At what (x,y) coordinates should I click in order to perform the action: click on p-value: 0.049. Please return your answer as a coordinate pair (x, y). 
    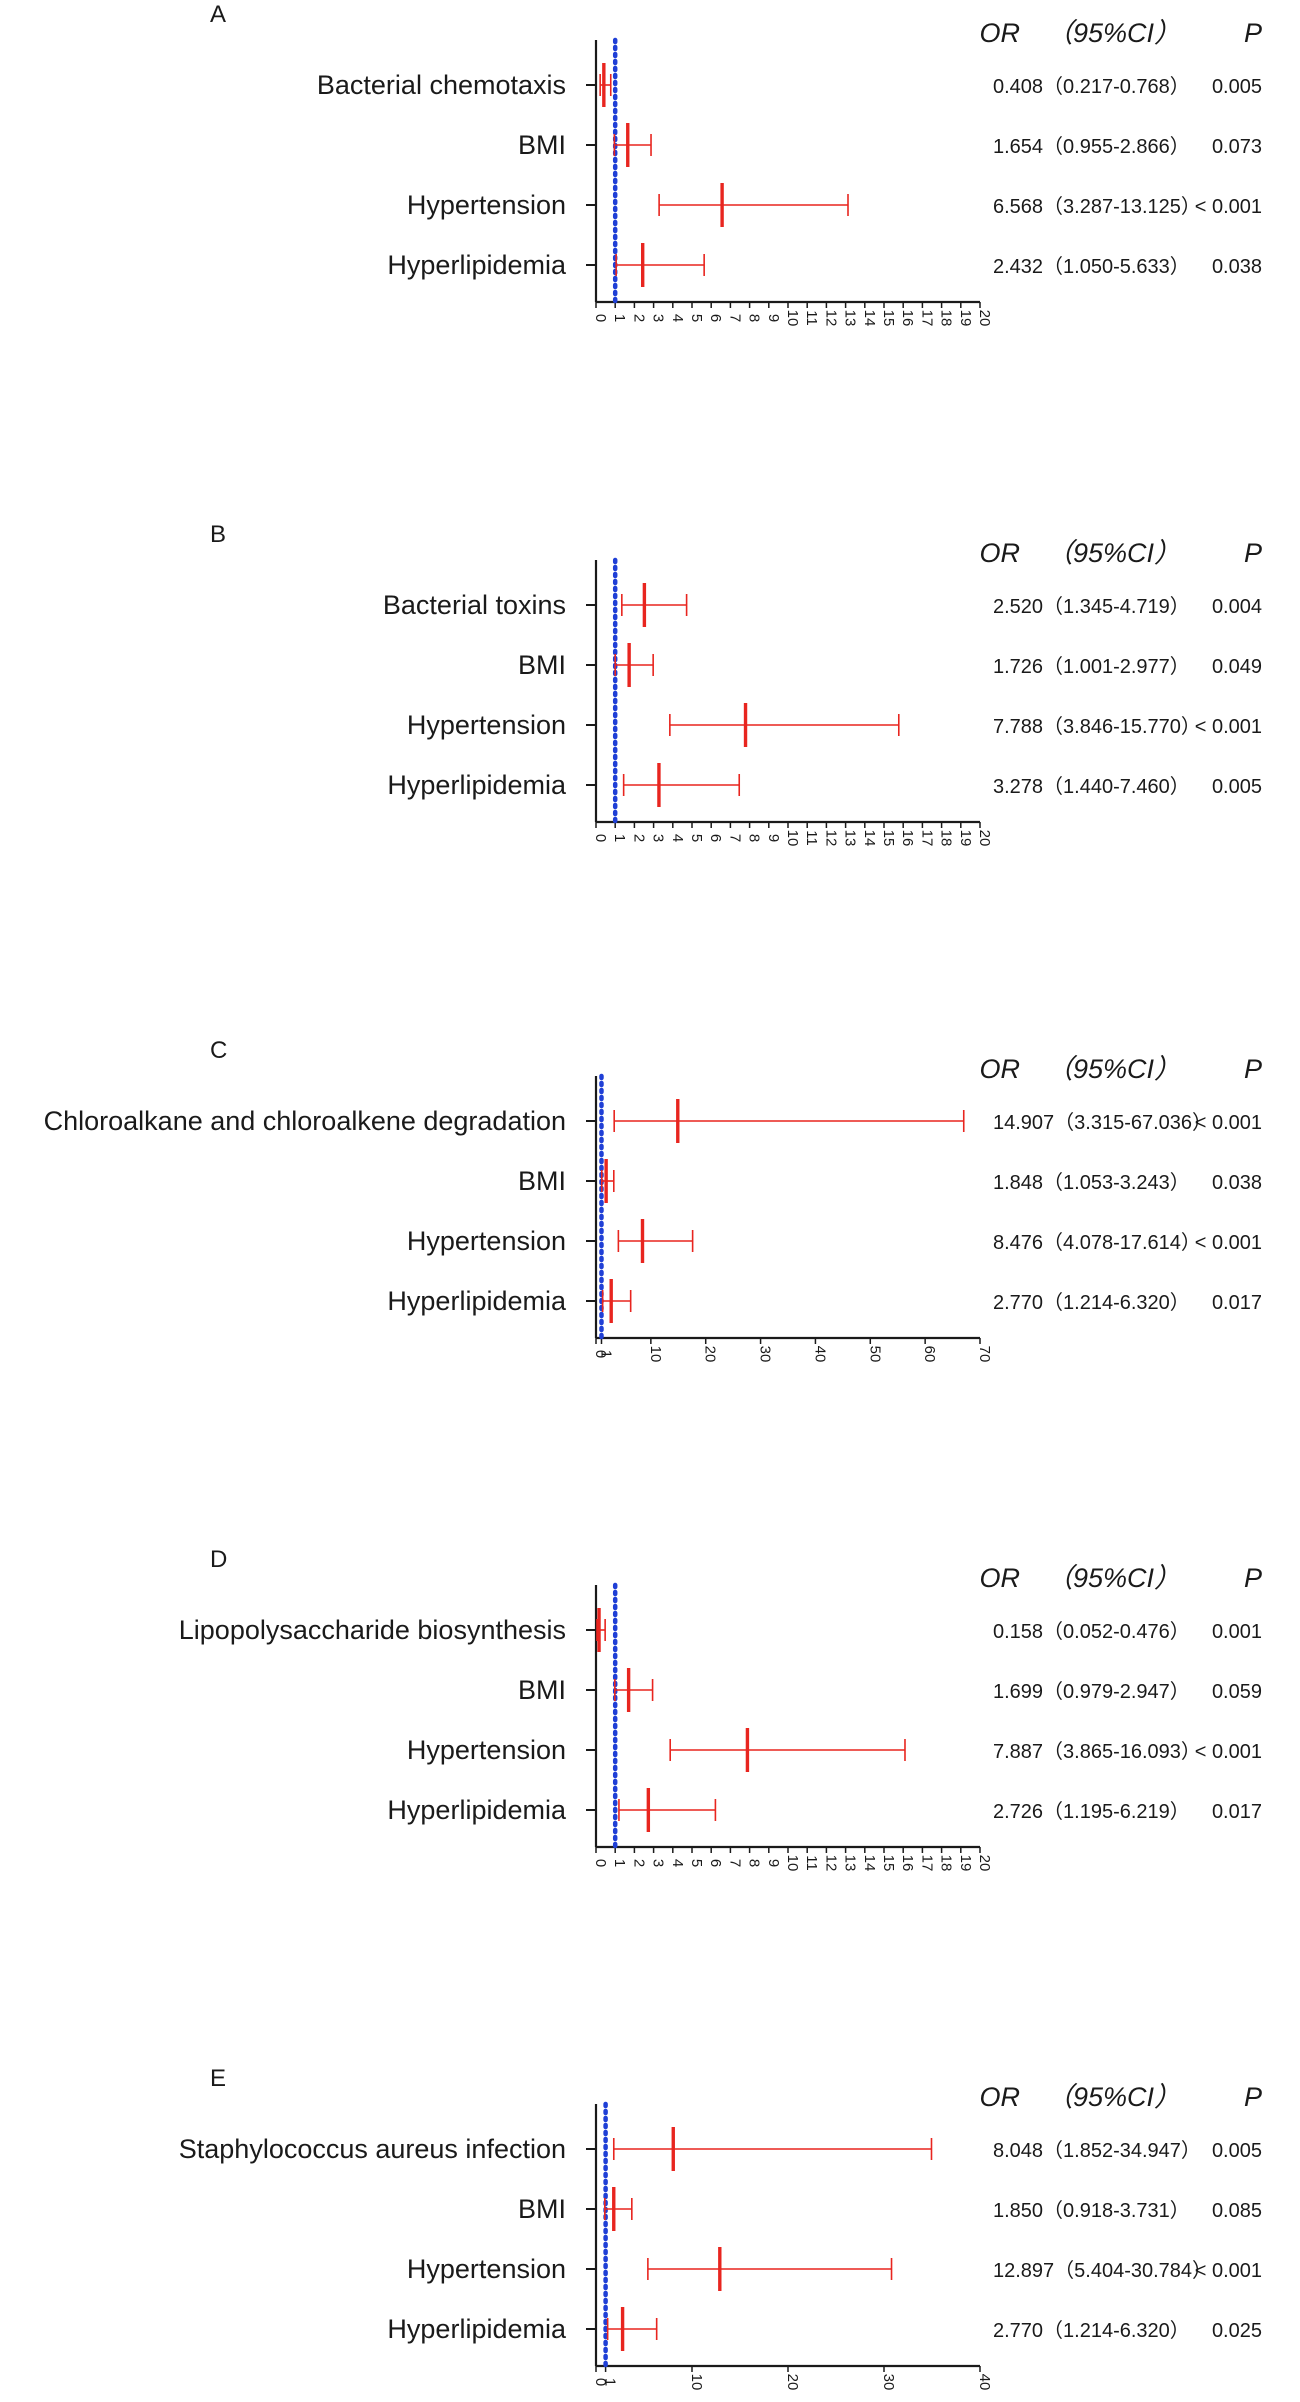
    Looking at the image, I should click on (1237, 667).